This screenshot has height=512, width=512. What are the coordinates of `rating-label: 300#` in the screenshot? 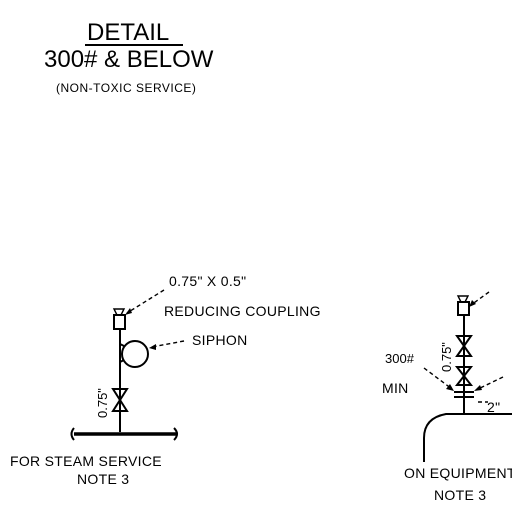 It's located at (400, 358).